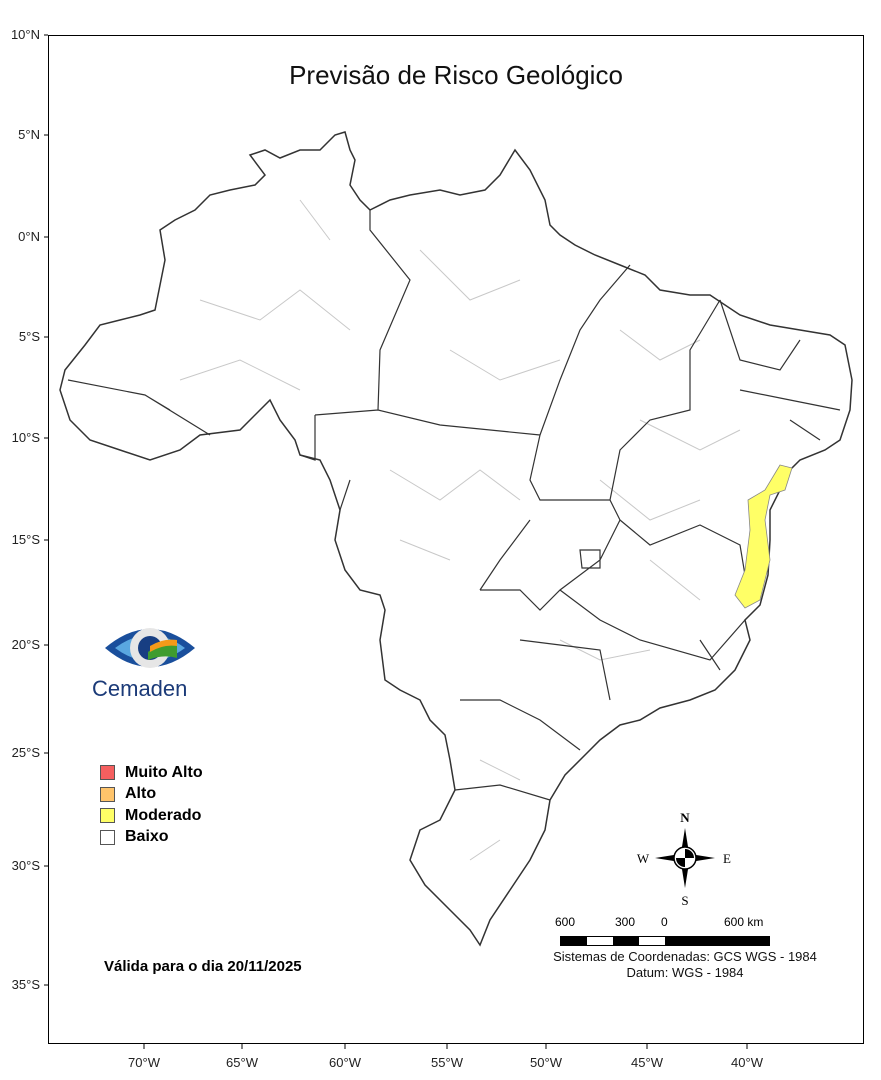  Describe the element at coordinates (744, 922) in the screenshot. I see `scale-label: 600 km` at that location.